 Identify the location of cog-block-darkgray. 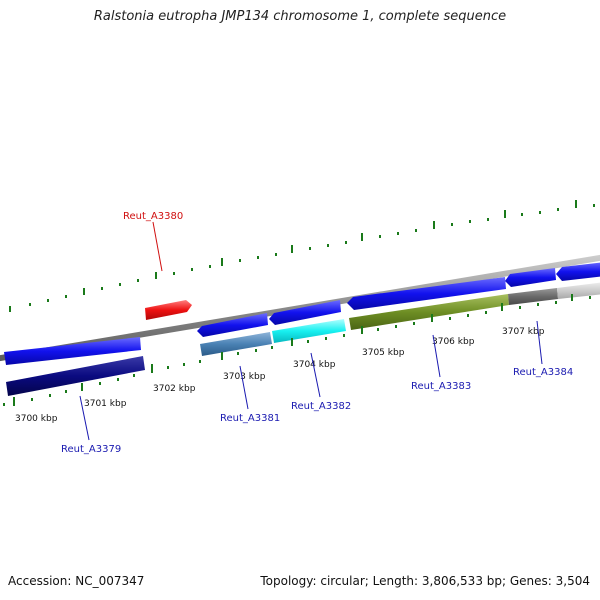
(533, 296).